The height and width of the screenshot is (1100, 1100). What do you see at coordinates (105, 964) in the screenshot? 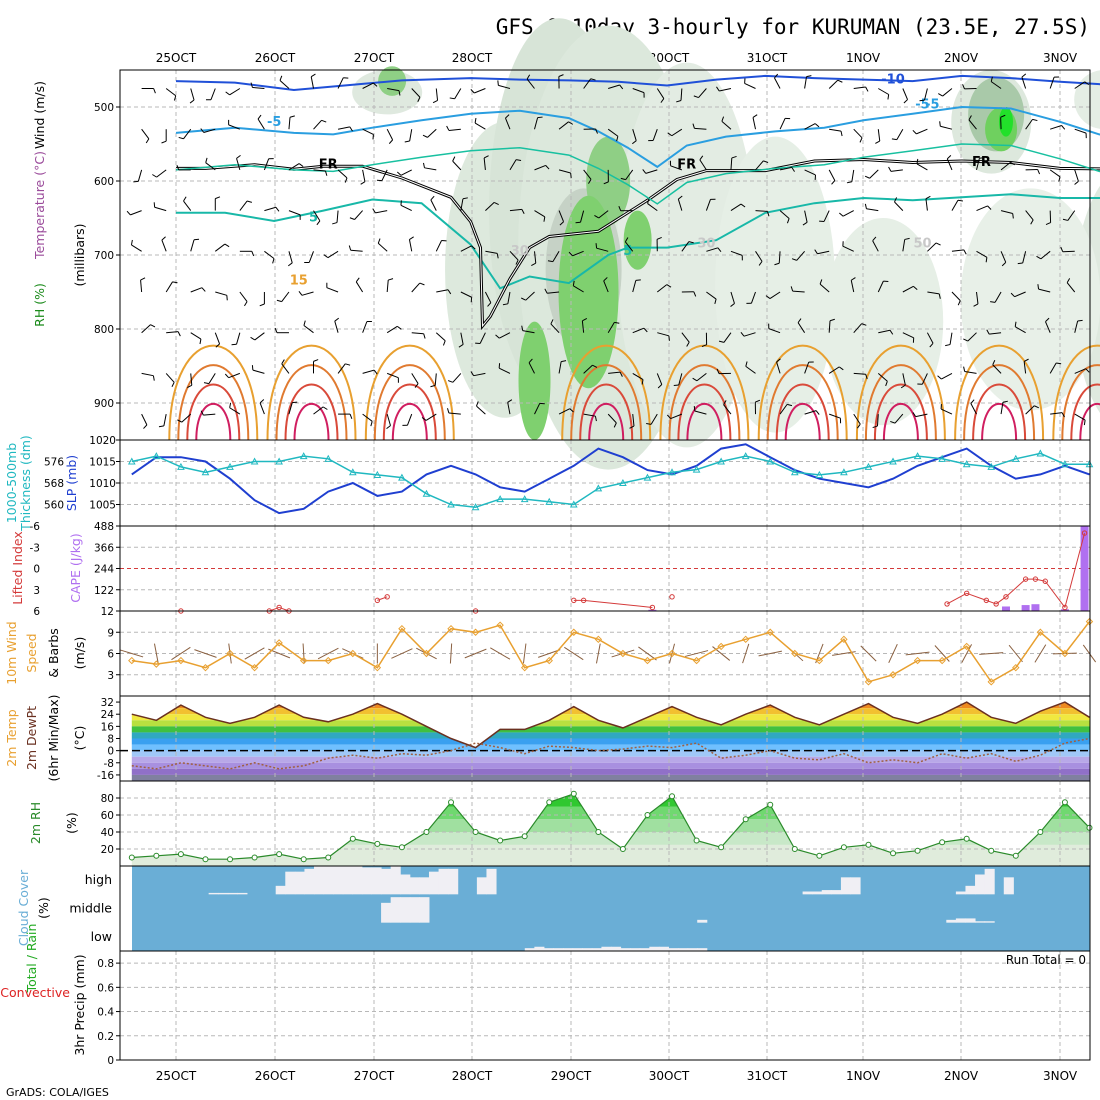
I see `y-tick-label: 0.8` at bounding box center [105, 964].